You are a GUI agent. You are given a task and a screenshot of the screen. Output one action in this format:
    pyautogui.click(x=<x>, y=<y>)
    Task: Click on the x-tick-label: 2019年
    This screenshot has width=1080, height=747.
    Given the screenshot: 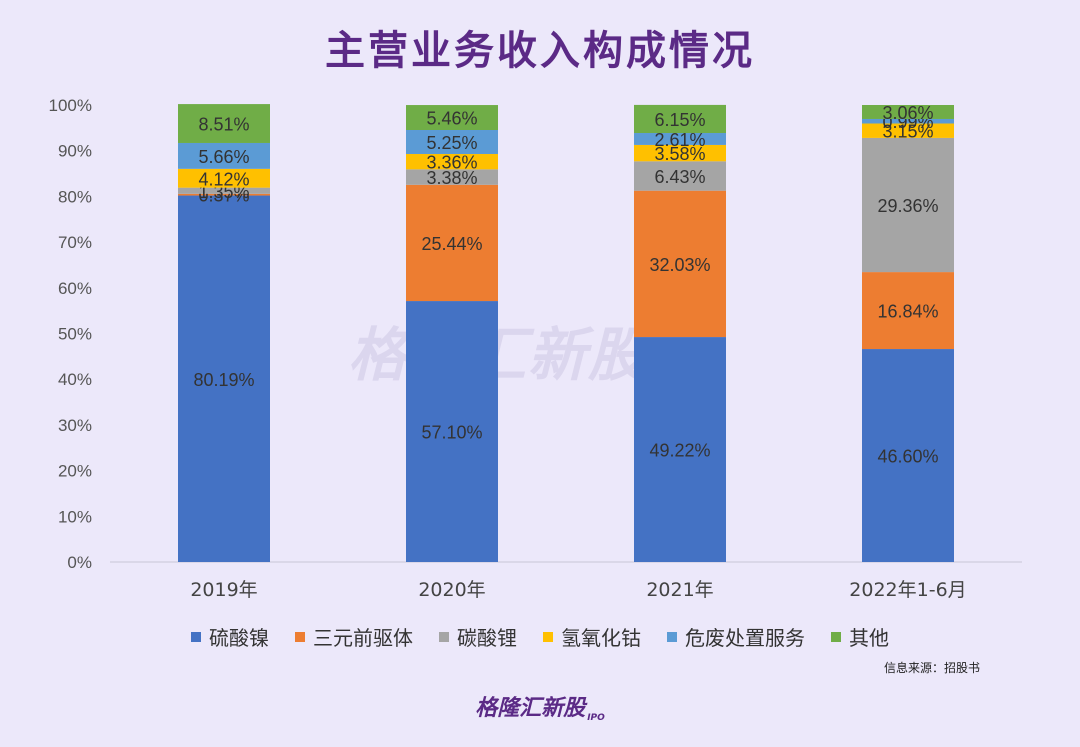 What is the action you would take?
    pyautogui.click(x=223, y=590)
    